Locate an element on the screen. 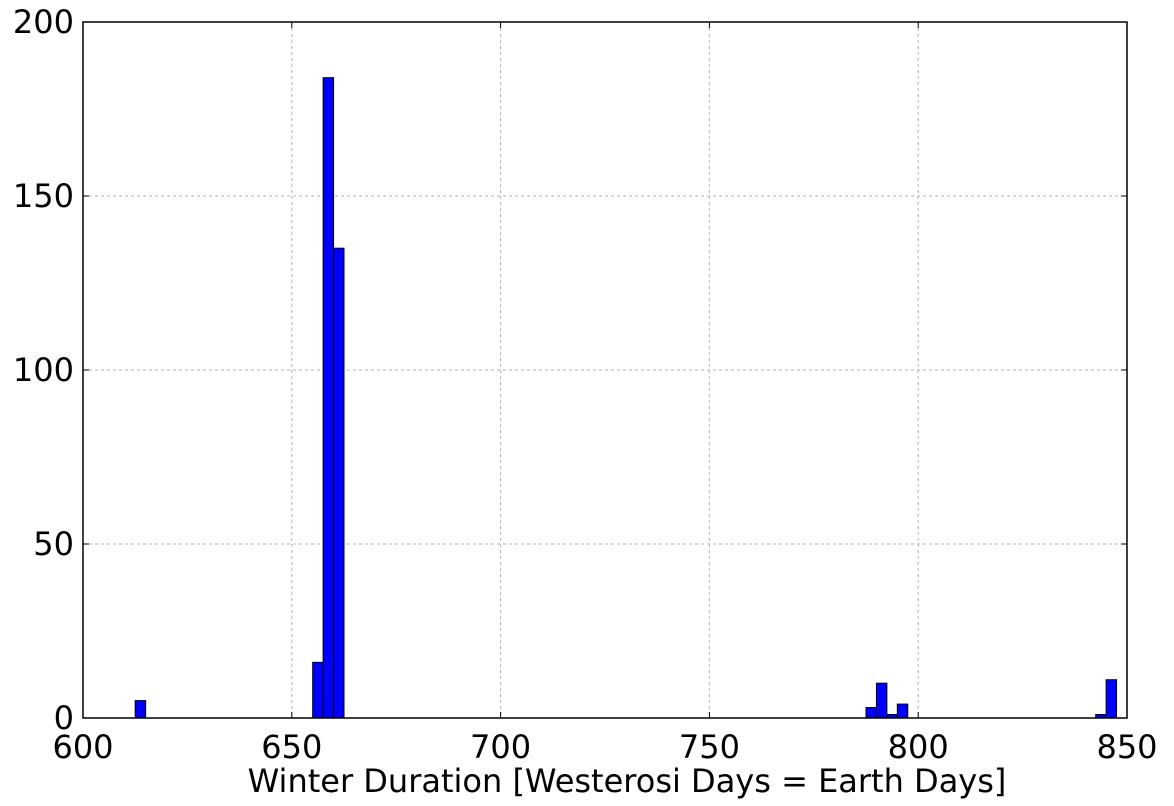 Image resolution: width=1174 pixels, height=806 pixels. x-tick-label-5: 850 is located at coordinates (1126, 747).